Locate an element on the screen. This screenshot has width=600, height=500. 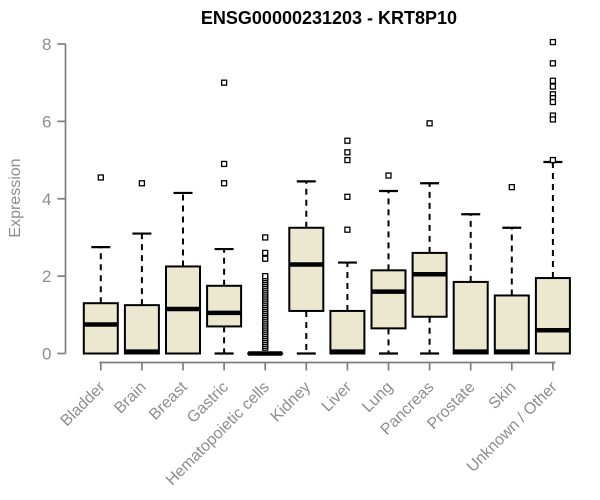
x-category-label: Kidney is located at coordinates (291, 402).